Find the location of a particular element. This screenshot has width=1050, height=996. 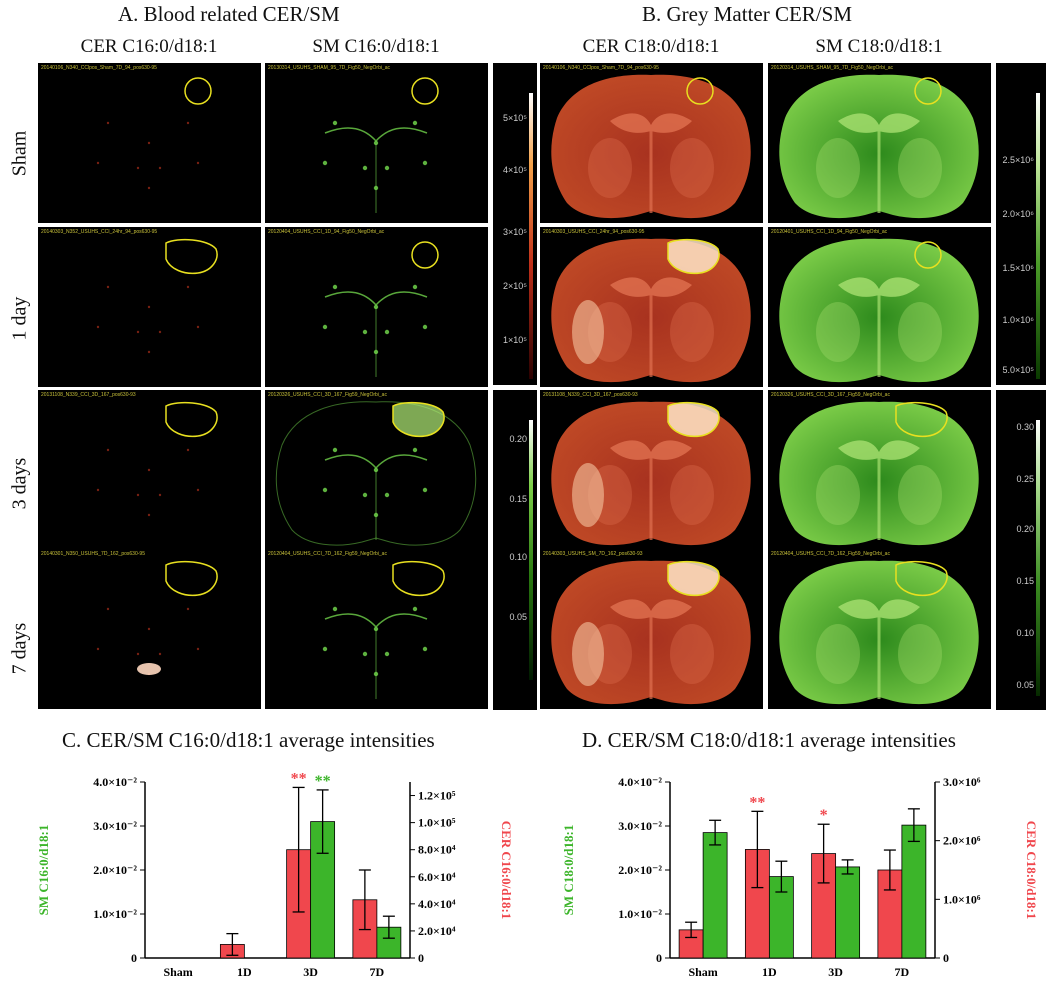

right-tick-label: 2.0×10⁴ is located at coordinates (437, 931).